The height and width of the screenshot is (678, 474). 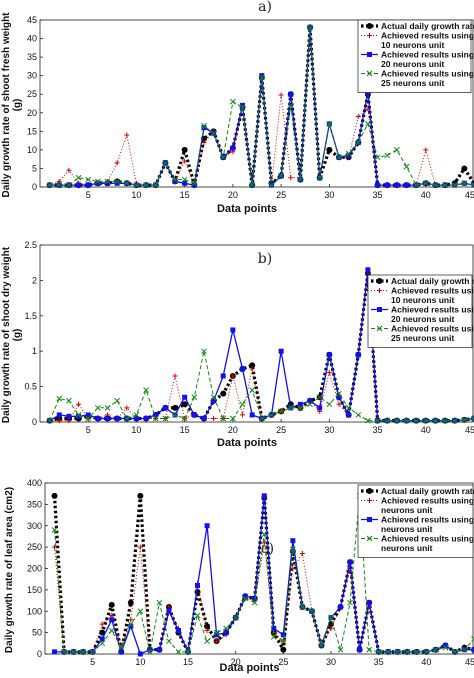 I want to click on x-tick-label: 35, so click(x=379, y=662).